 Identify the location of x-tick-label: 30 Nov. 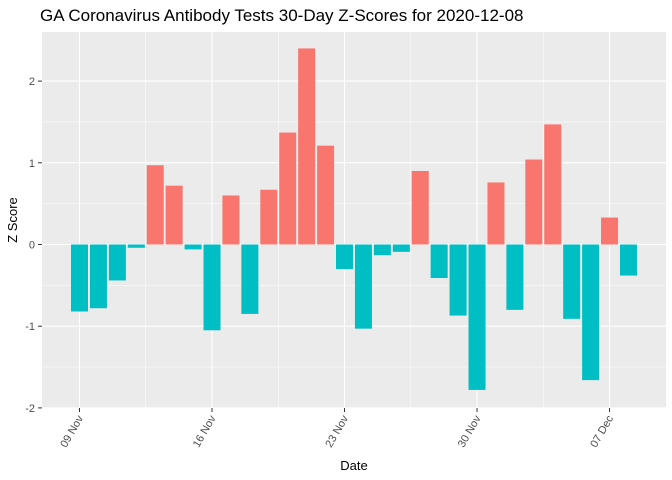
(470, 431).